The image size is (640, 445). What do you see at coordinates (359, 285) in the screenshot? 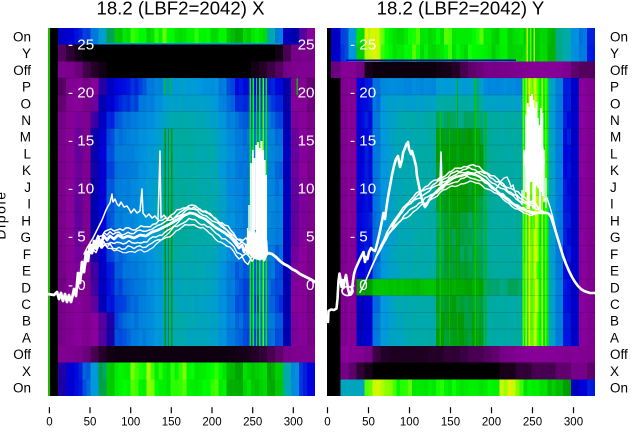
I see `svg-text: - 0` at bounding box center [359, 285].